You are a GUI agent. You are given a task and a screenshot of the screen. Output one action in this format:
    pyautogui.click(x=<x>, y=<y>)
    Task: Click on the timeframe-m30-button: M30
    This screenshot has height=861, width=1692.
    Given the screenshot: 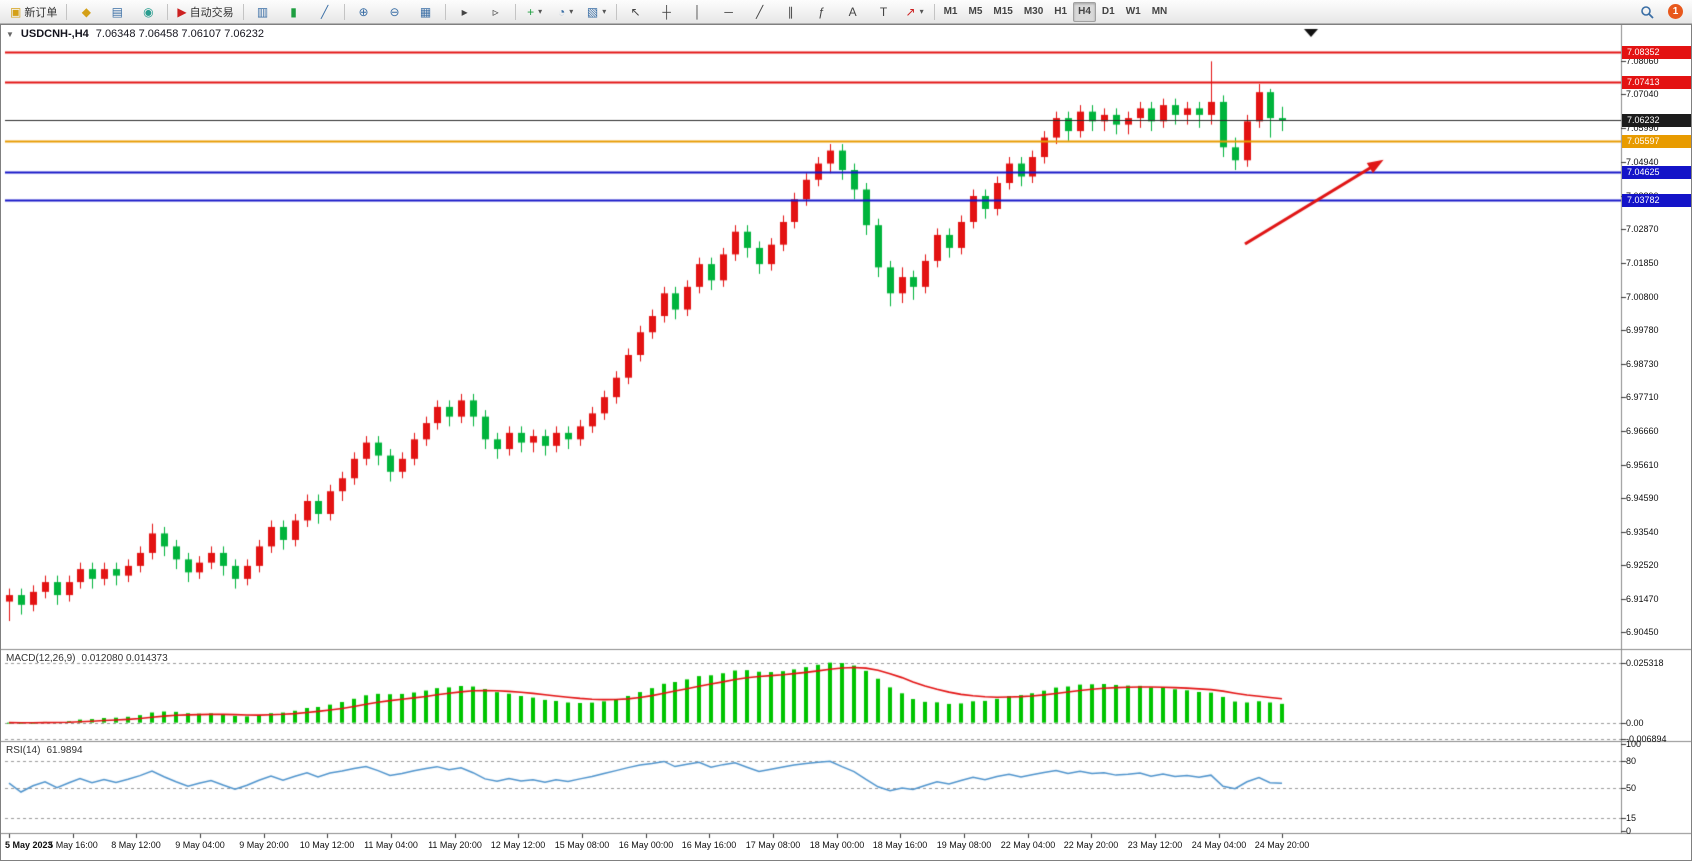 What is the action you would take?
    pyautogui.click(x=1033, y=11)
    